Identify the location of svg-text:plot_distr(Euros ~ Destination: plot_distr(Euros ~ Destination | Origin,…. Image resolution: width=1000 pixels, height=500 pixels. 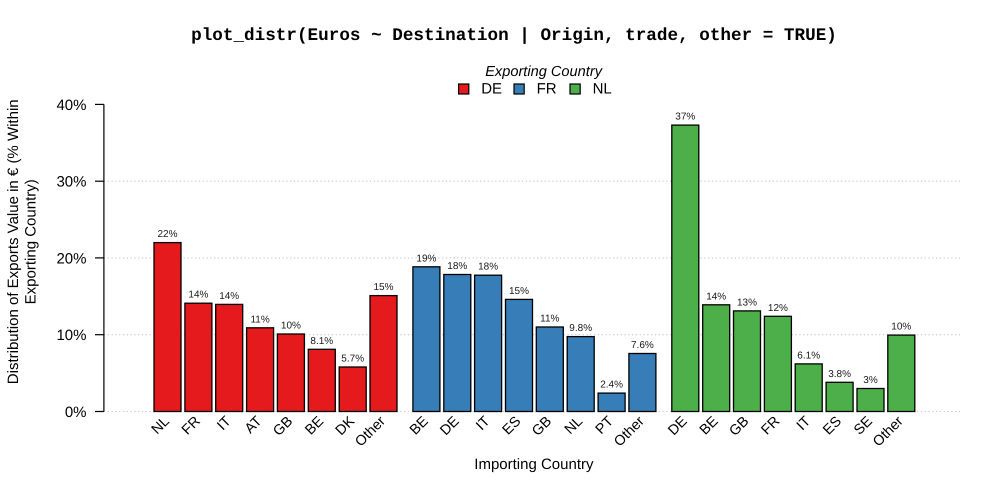
(514, 36).